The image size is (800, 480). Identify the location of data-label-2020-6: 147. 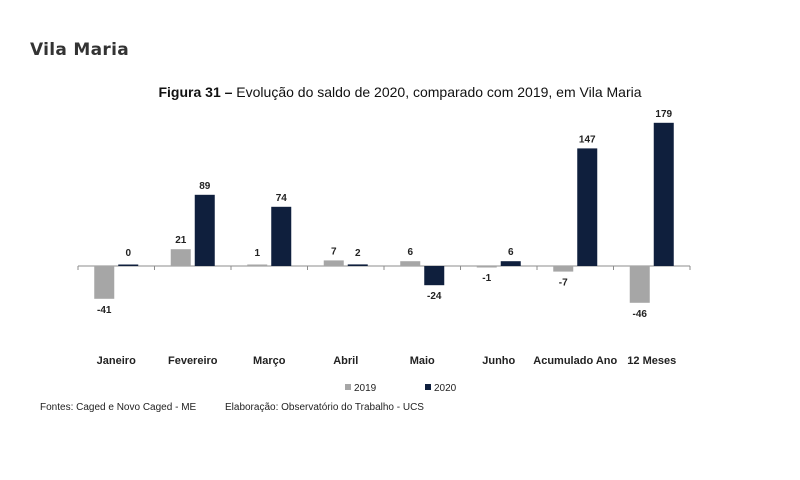
(587, 139).